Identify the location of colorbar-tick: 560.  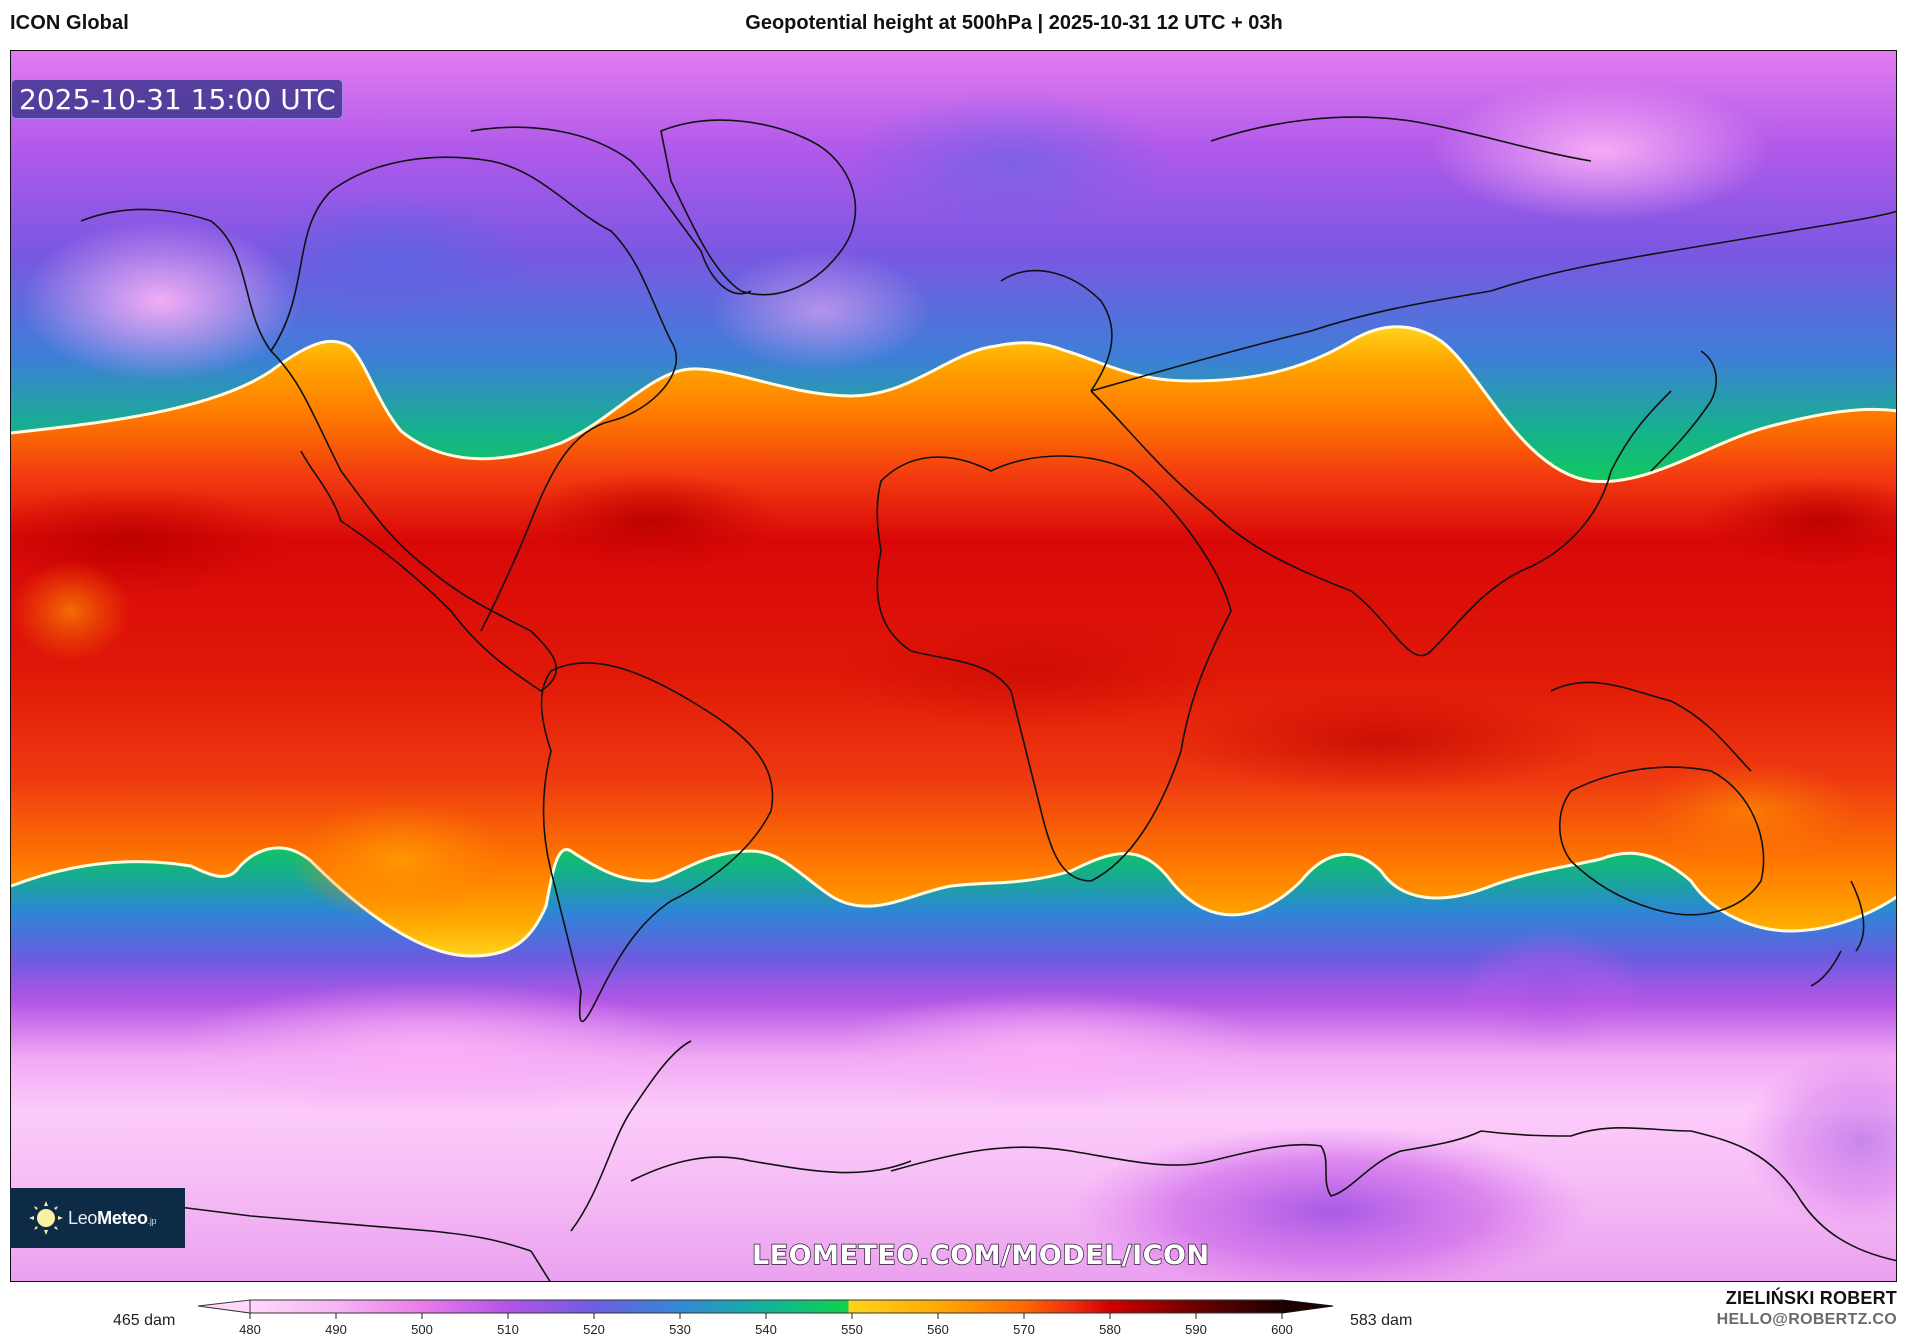
(938, 1329).